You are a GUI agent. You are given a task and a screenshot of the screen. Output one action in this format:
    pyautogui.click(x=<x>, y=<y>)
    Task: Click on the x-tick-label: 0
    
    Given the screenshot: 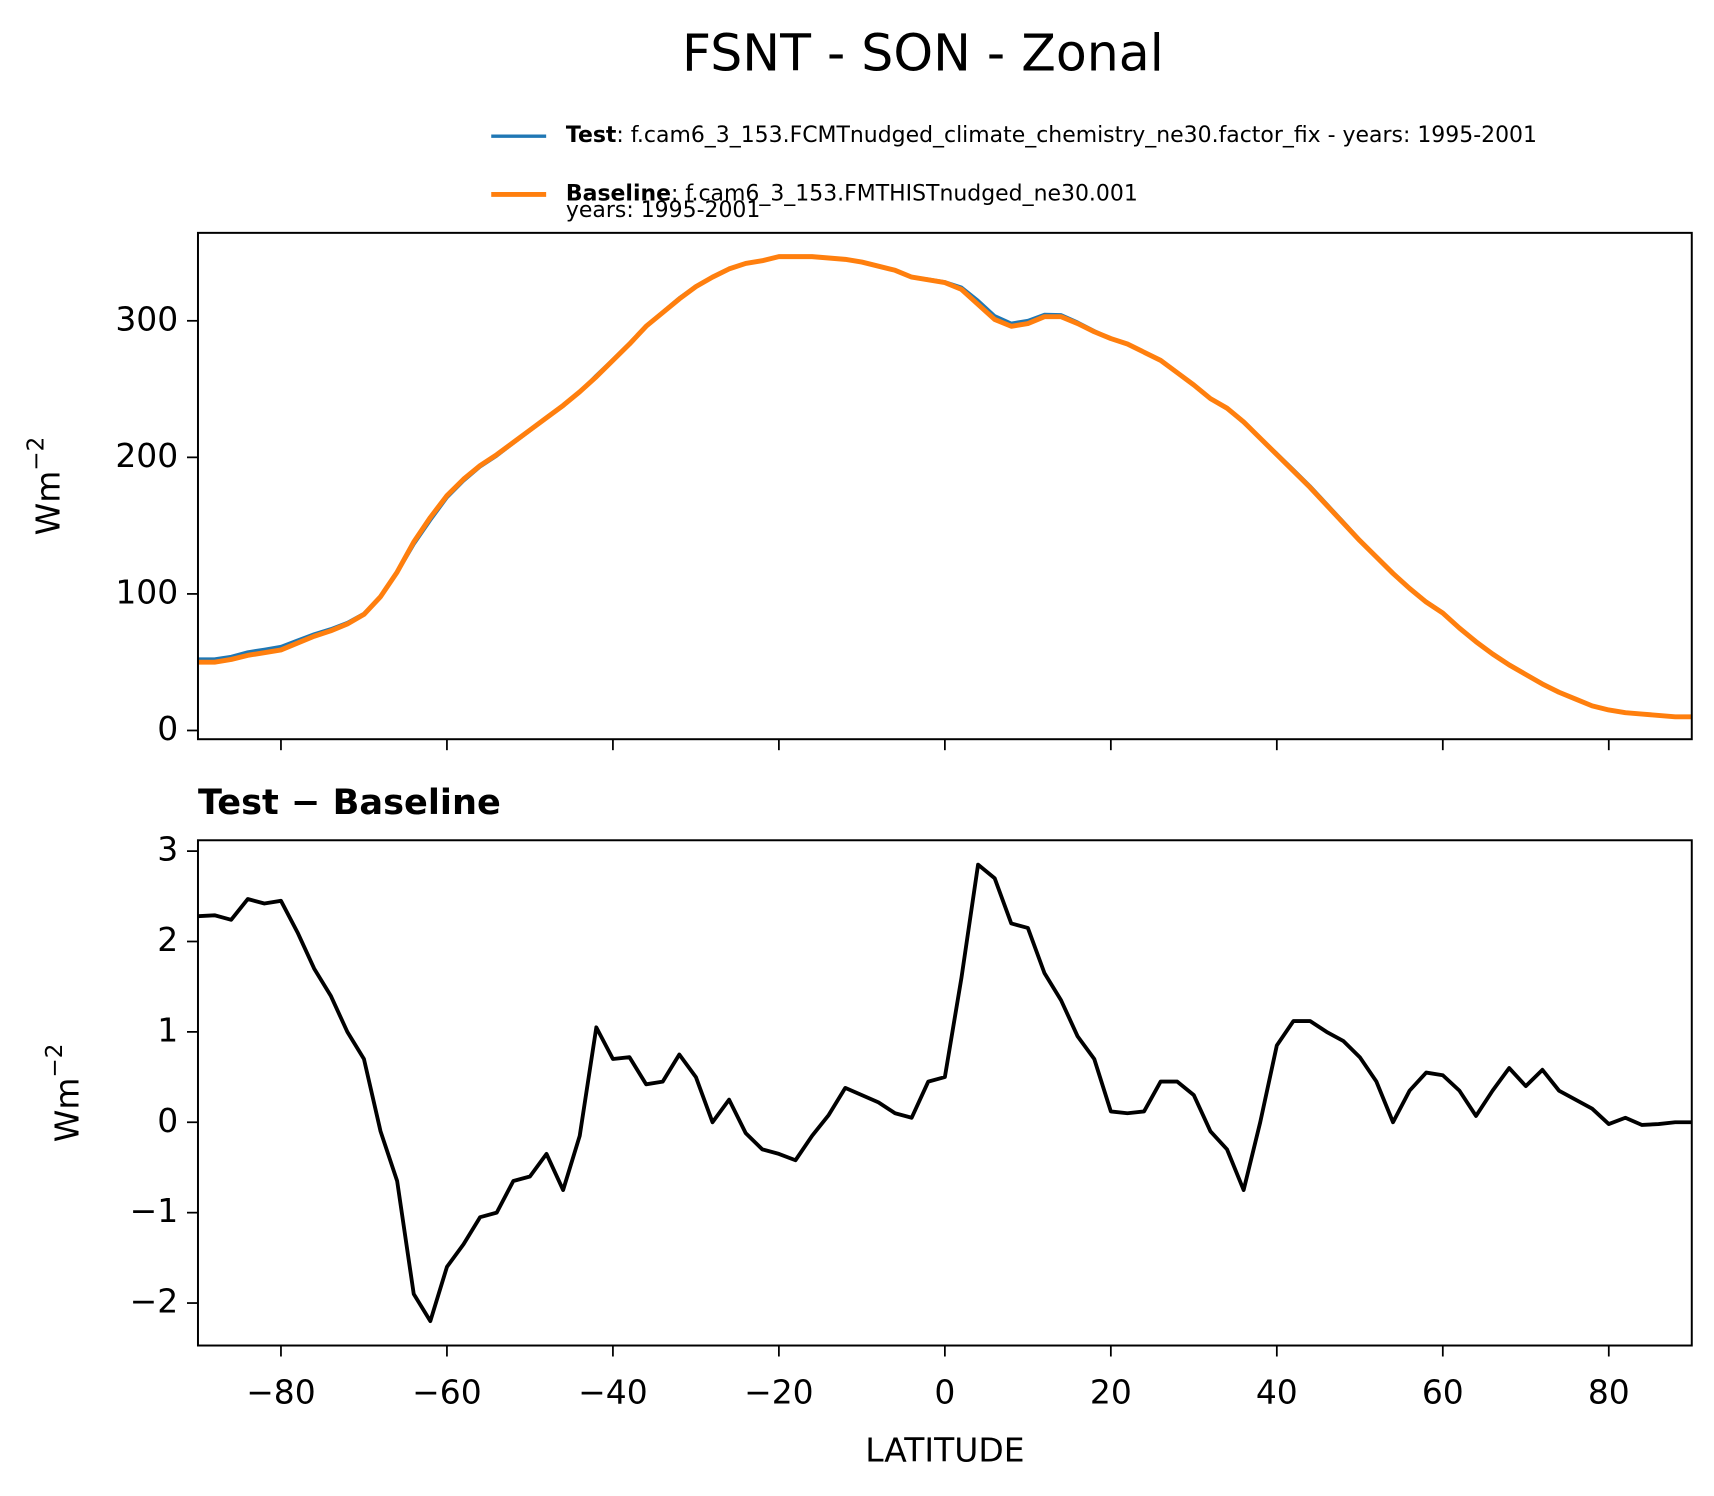 What is the action you would take?
    pyautogui.click(x=944, y=1391)
    